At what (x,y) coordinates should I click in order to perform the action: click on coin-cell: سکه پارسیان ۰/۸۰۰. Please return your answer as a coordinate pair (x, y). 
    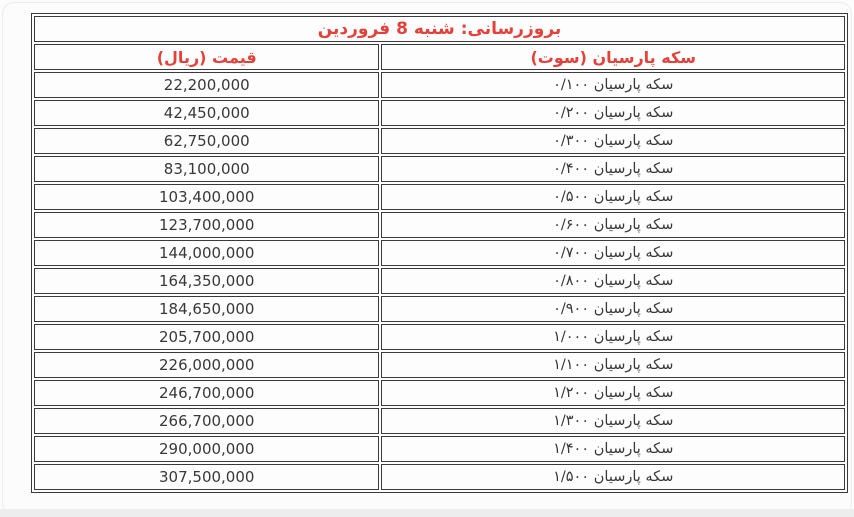
    Looking at the image, I should click on (613, 281).